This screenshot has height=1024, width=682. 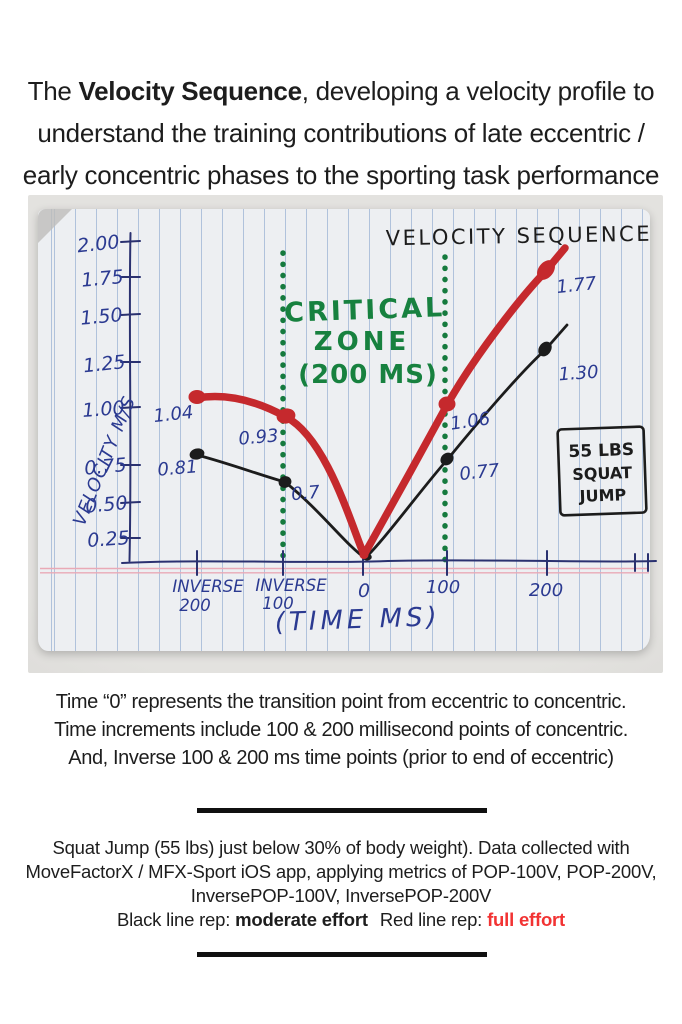 What do you see at coordinates (178, 468) in the screenshot?
I see `value-label-black: 0.81` at bounding box center [178, 468].